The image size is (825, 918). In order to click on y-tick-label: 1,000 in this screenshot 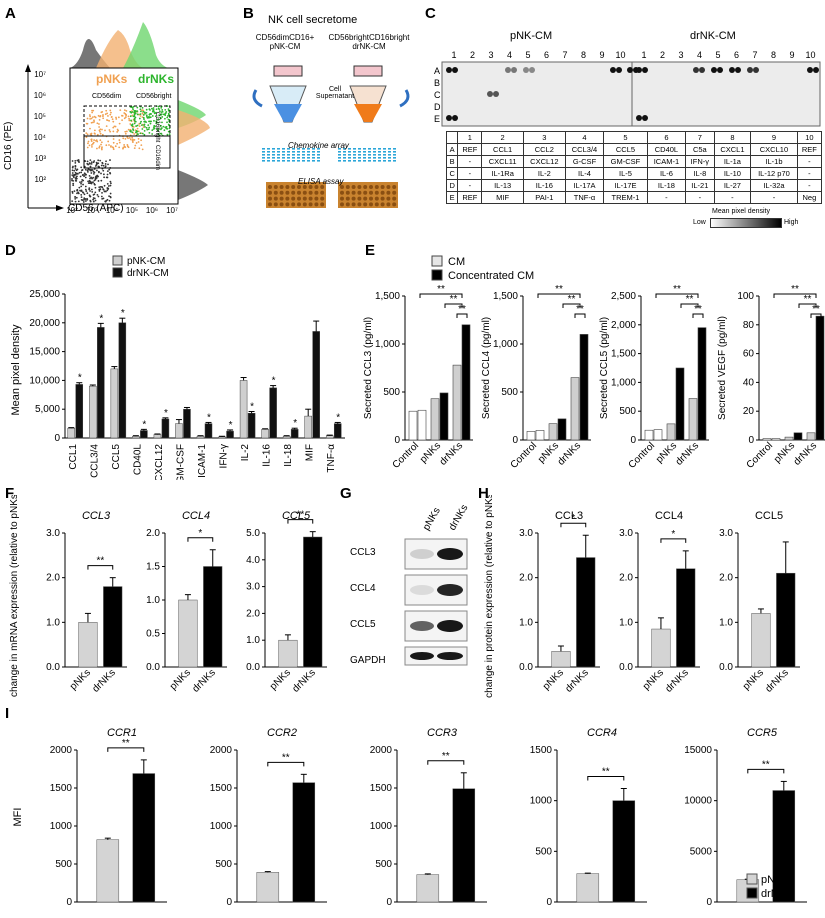, I will do `click(505, 344)`.